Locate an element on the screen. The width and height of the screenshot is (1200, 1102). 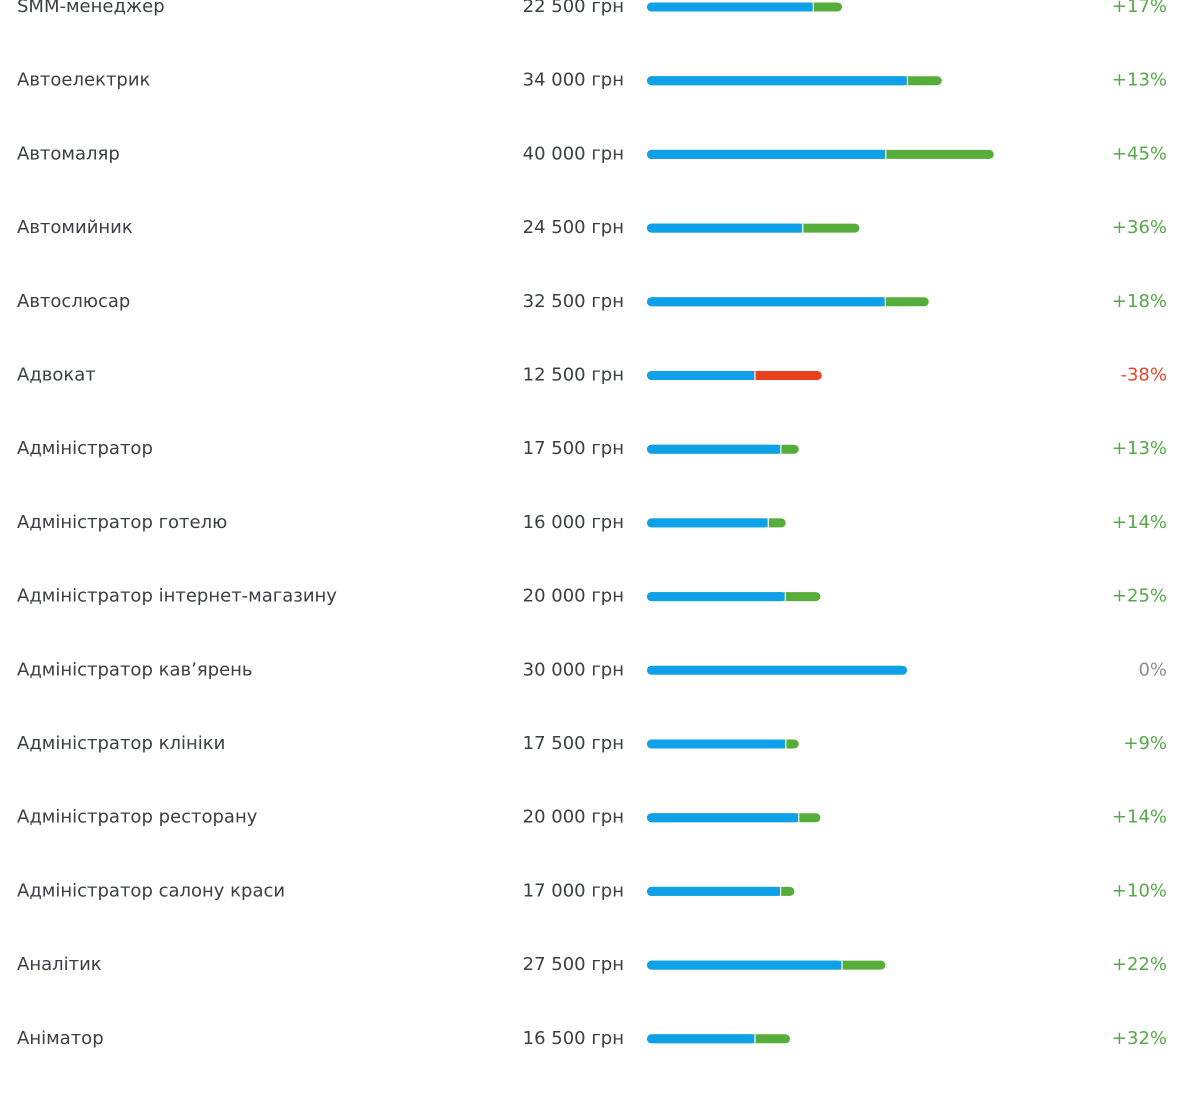
job-name: SMM-менеджер is located at coordinates (91, 8).